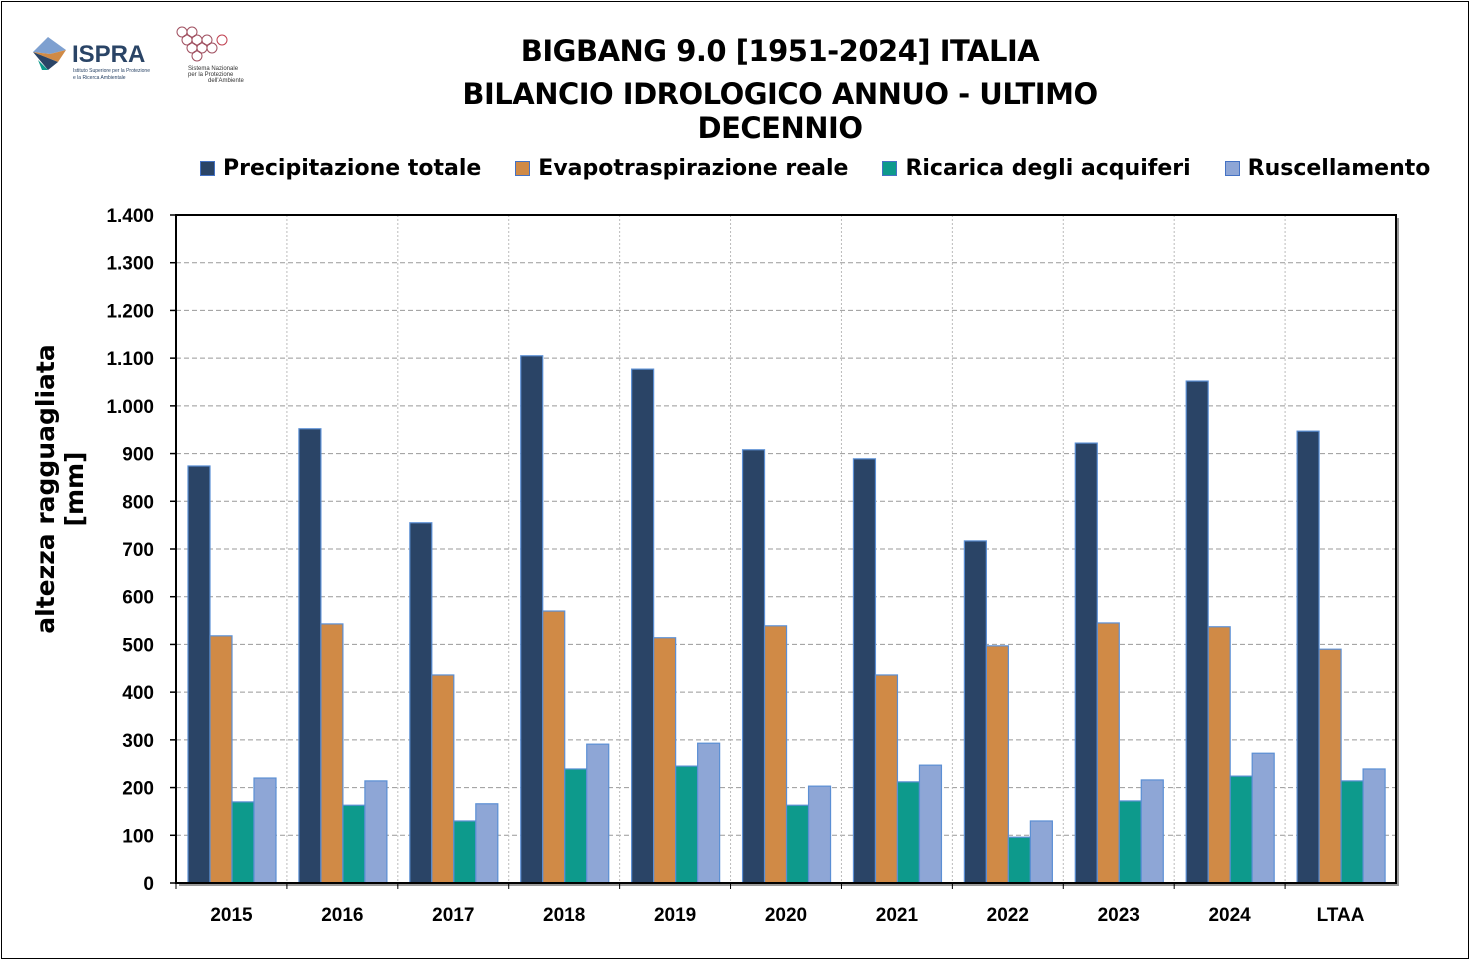  Describe the element at coordinates (138, 598) in the screenshot. I see `y-tick-label: 600` at that location.